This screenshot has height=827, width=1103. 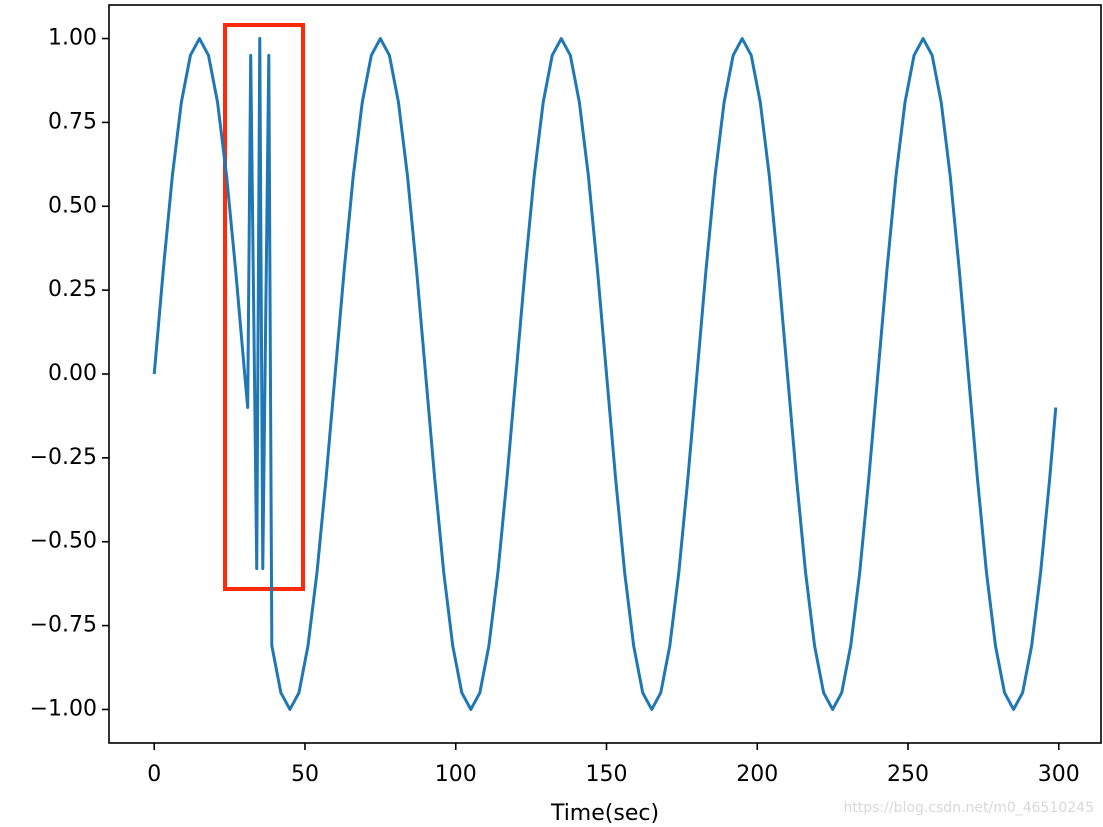 What do you see at coordinates (968, 808) in the screenshot?
I see `watermark: https://blog.csdn.net/m0_46510245` at bounding box center [968, 808].